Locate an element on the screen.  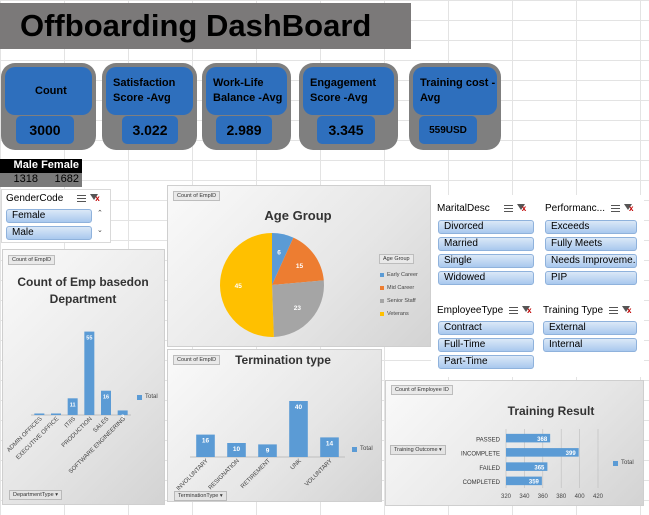
bar-data-label: 55 is located at coordinates (89, 339).